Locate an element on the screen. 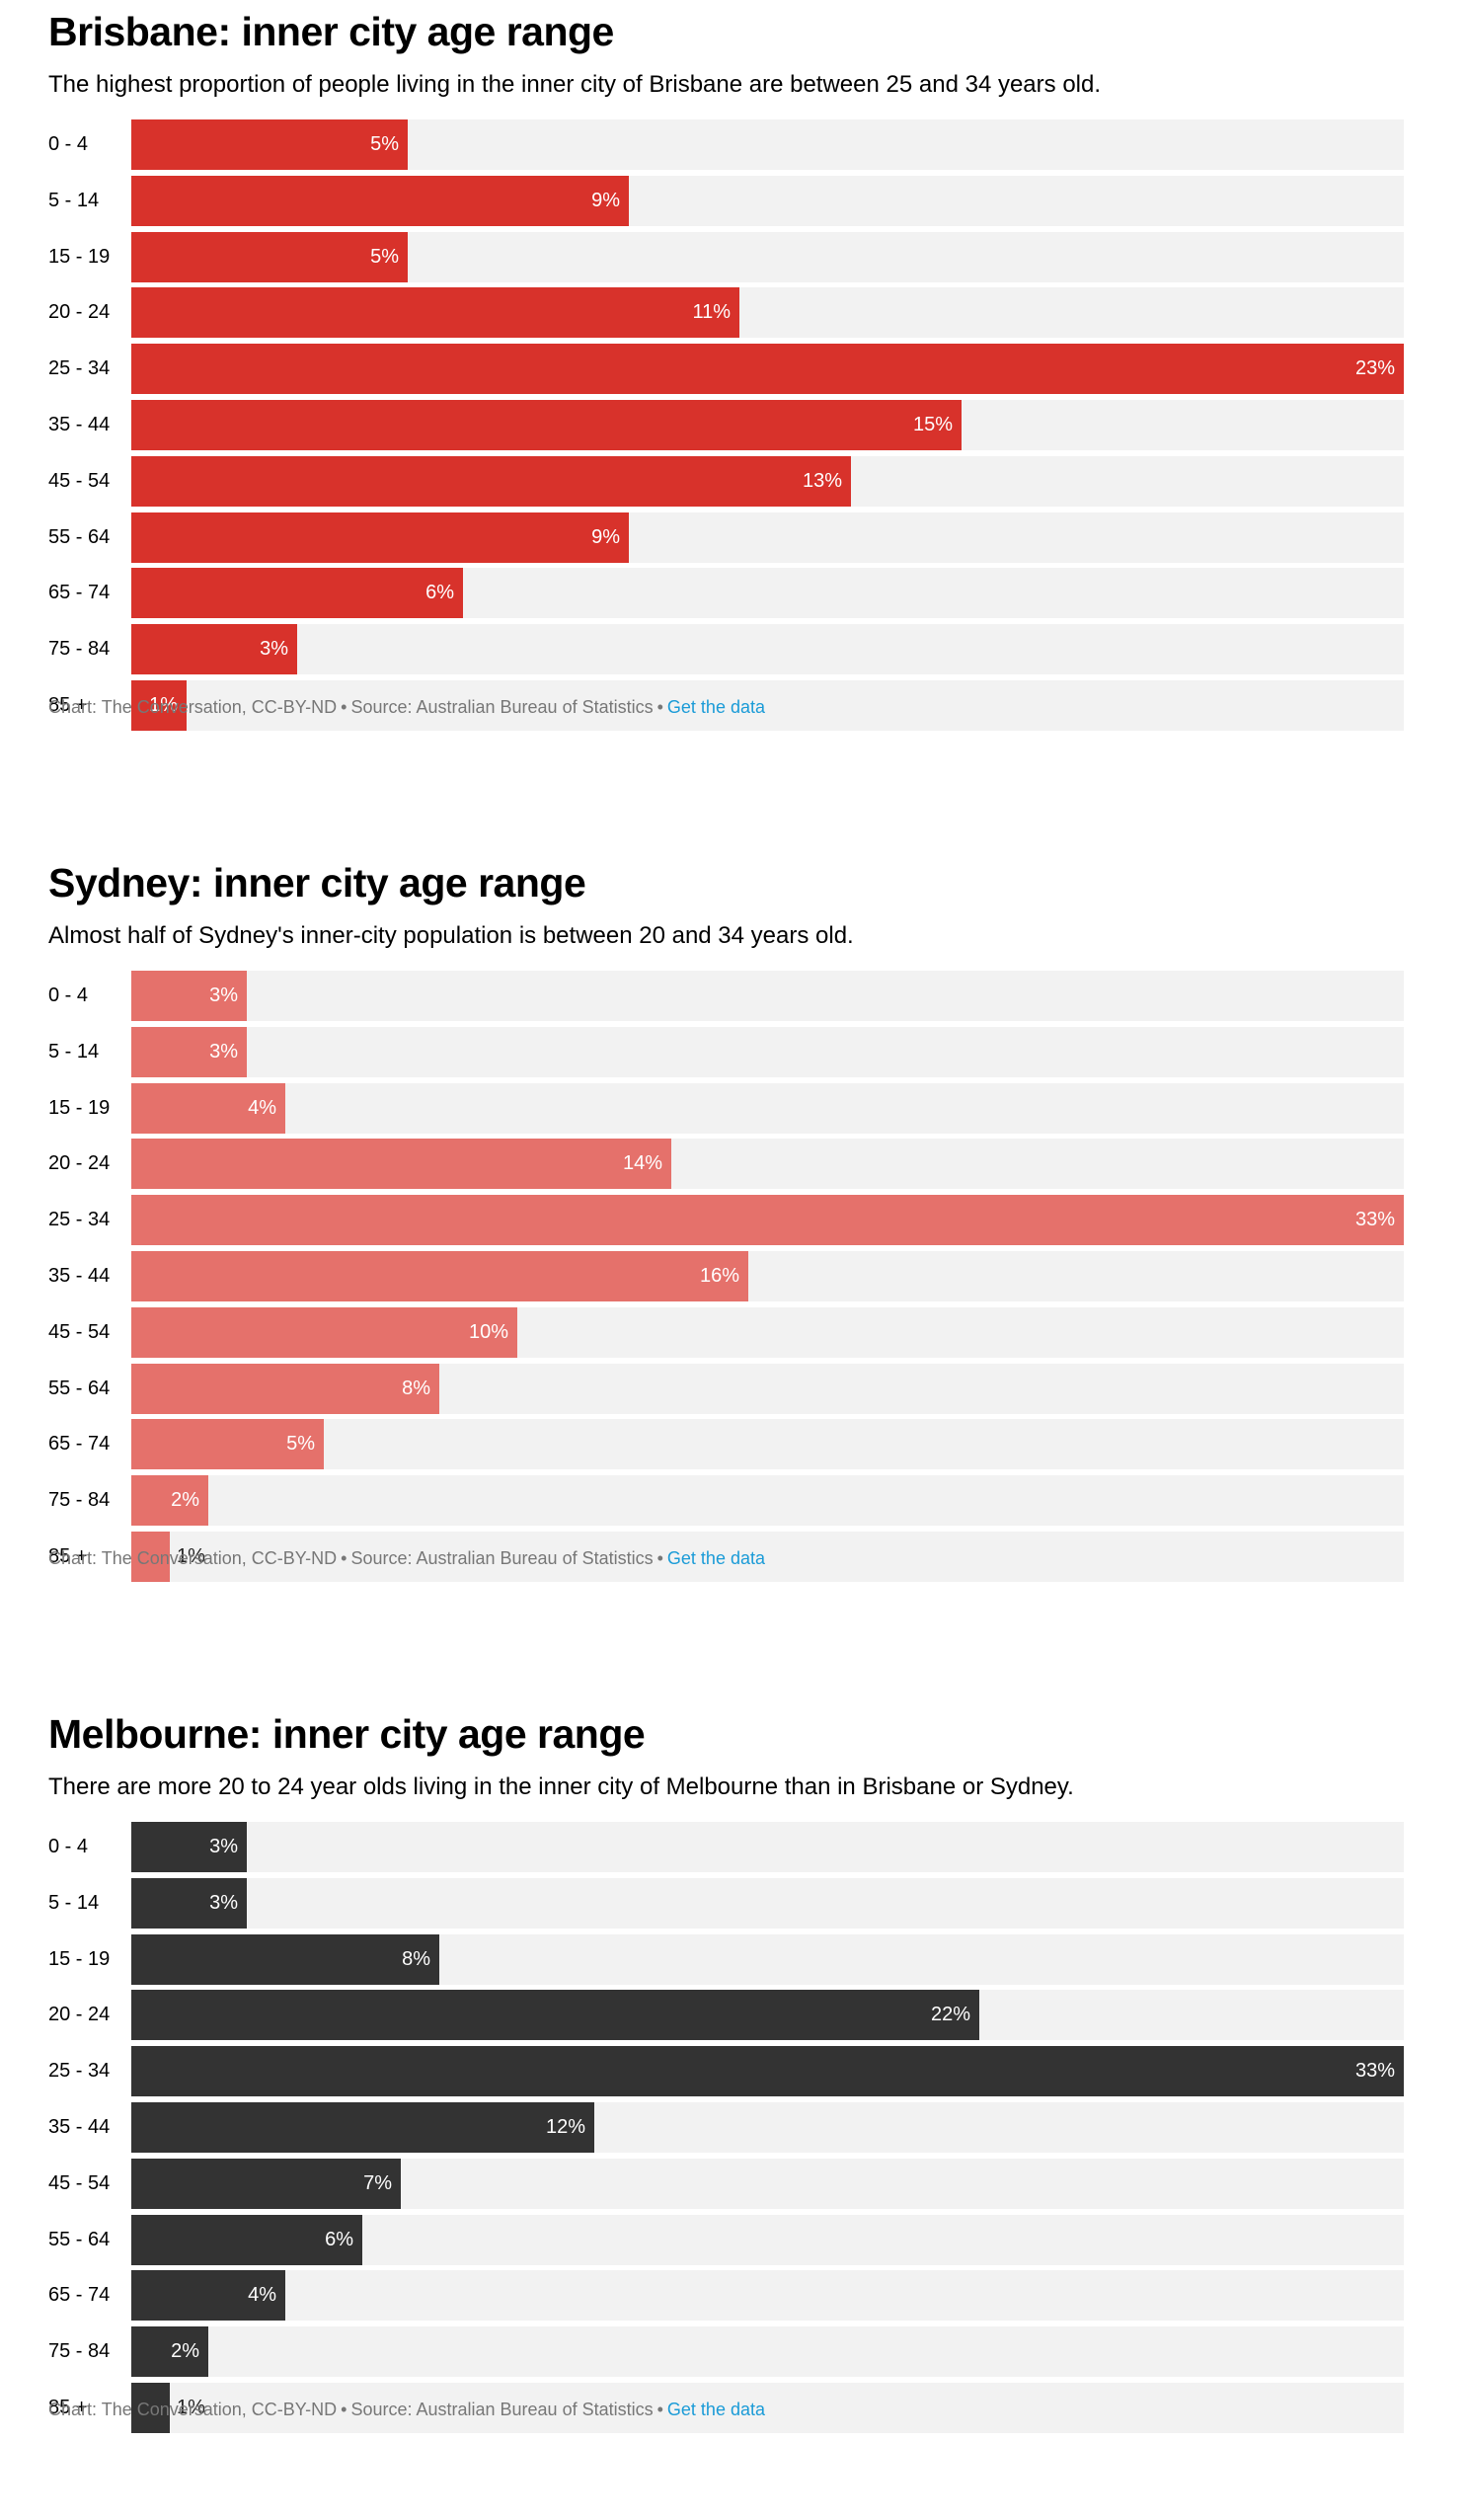 Image resolution: width=1465 pixels, height=2520 pixels. category-label: 45 - 54 is located at coordinates (79, 480).